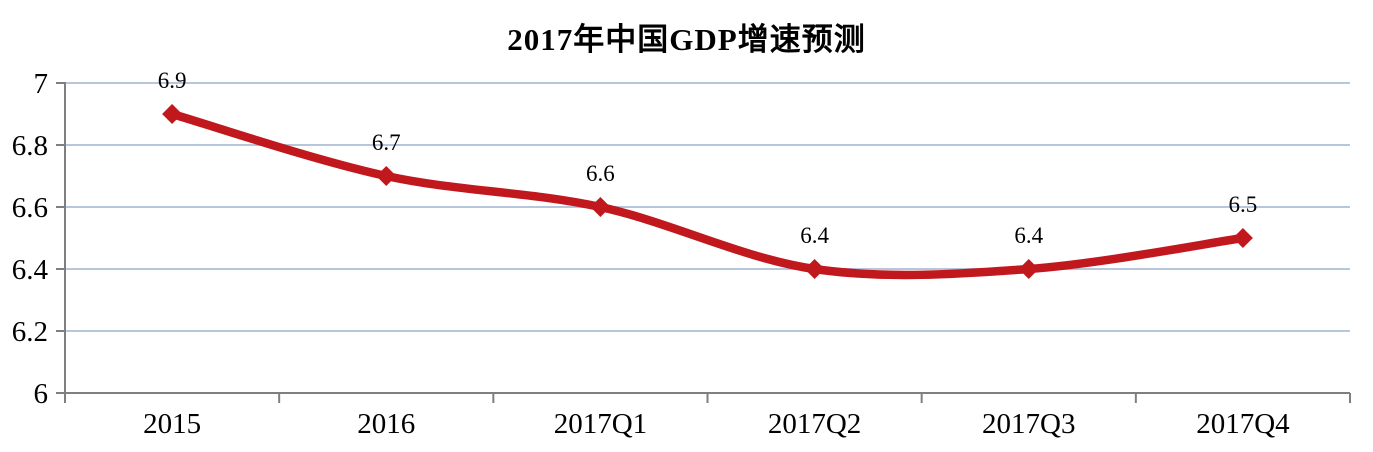  I want to click on x-category-label: 2015, so click(172, 424).